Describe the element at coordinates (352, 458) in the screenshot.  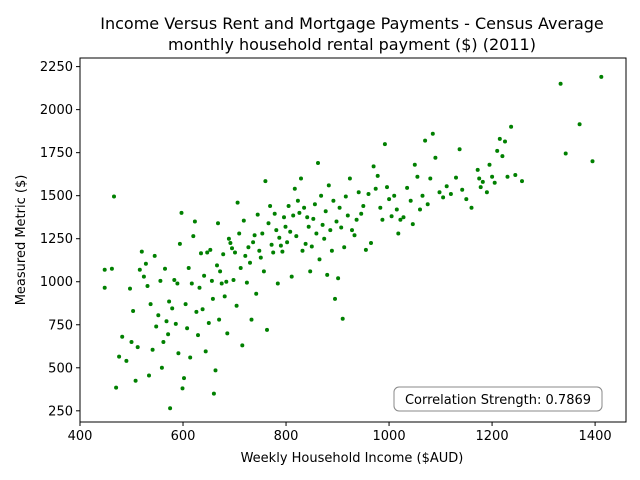
I see `x-axis-label: Weekly Household Income ($AUD)` at that location.